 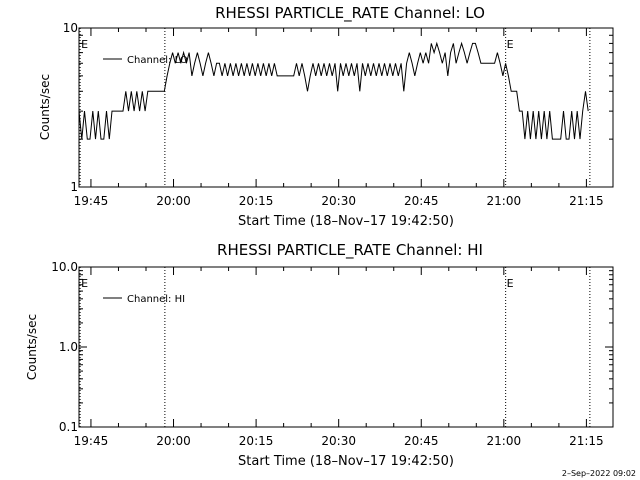 What do you see at coordinates (346, 461) in the screenshot?
I see `x-axis-label-hi: Start Time (18–Nov–17 19:42:50)` at bounding box center [346, 461].